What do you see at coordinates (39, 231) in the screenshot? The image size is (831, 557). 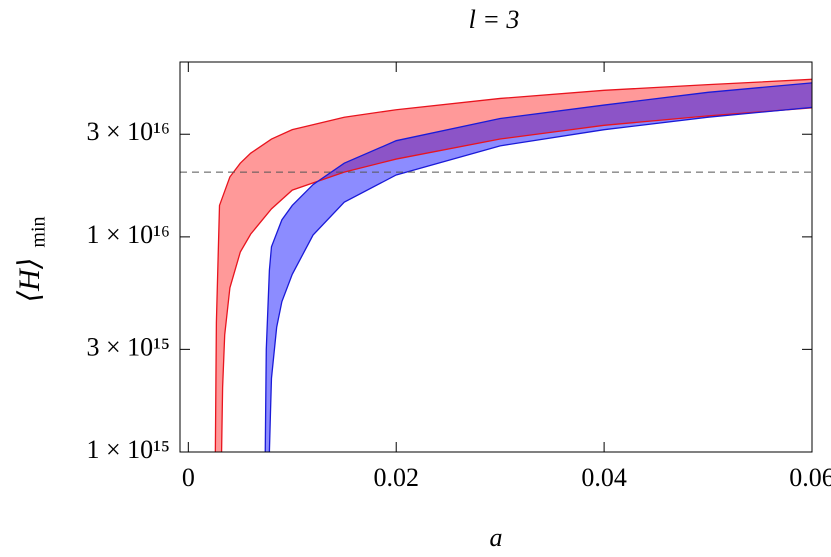 I see `y-axis-label-subscript: min` at bounding box center [39, 231].